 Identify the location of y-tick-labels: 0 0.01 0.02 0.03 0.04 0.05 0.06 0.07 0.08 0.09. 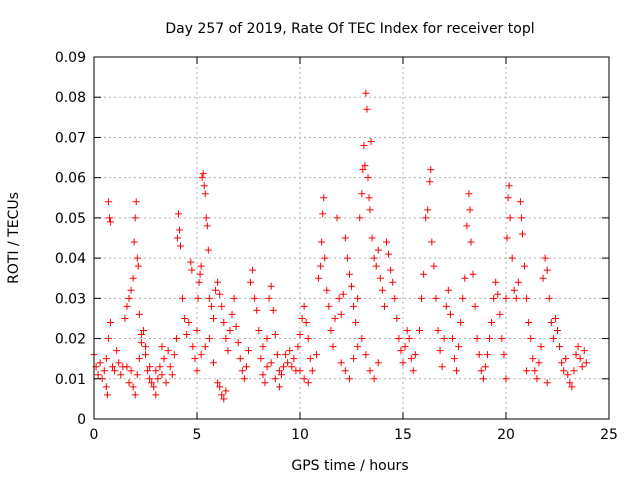
(70, 239).